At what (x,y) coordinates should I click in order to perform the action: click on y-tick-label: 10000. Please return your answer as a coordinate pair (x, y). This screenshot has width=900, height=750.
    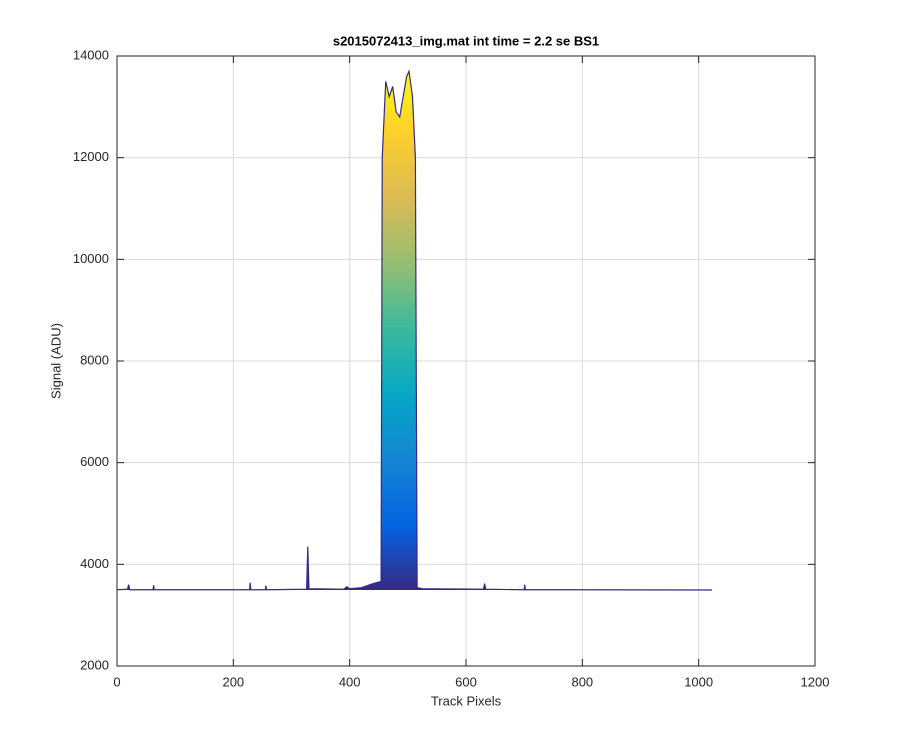
    Looking at the image, I should click on (91, 258).